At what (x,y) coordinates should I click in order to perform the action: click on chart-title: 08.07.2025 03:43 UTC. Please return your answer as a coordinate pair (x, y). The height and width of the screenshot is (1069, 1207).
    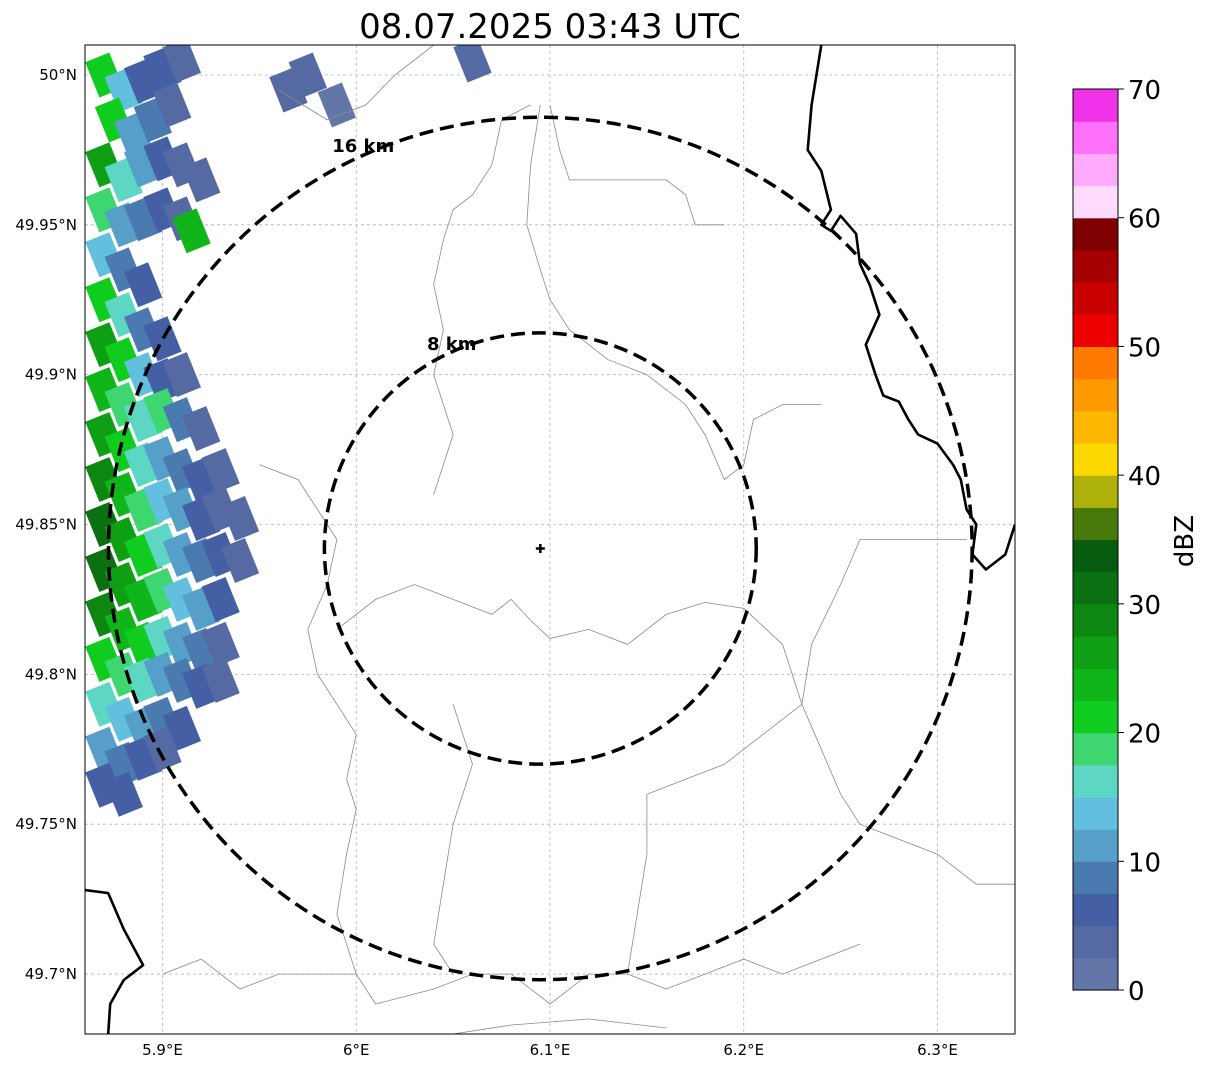
    Looking at the image, I should click on (550, 27).